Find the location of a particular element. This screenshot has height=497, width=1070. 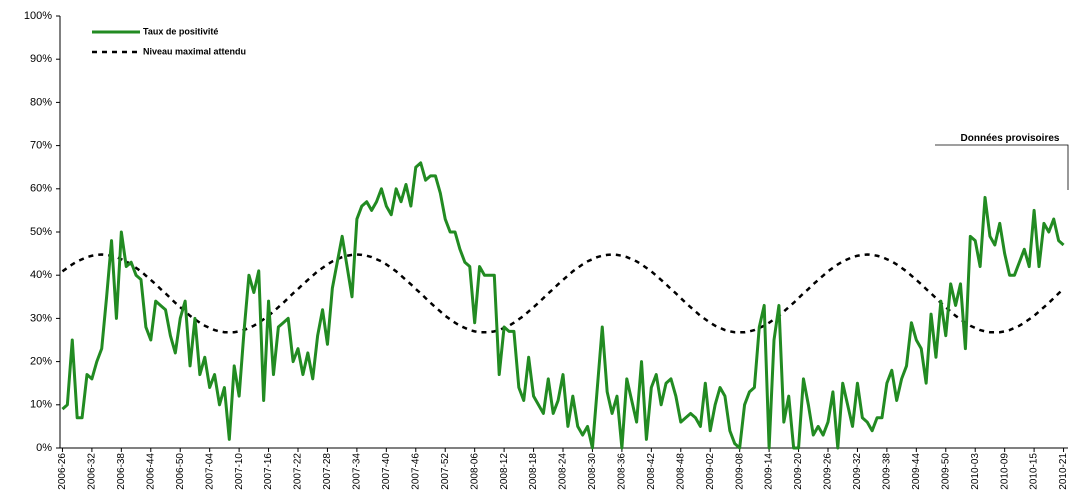

legend-label: Niveau maximal attendu is located at coordinates (194, 51).